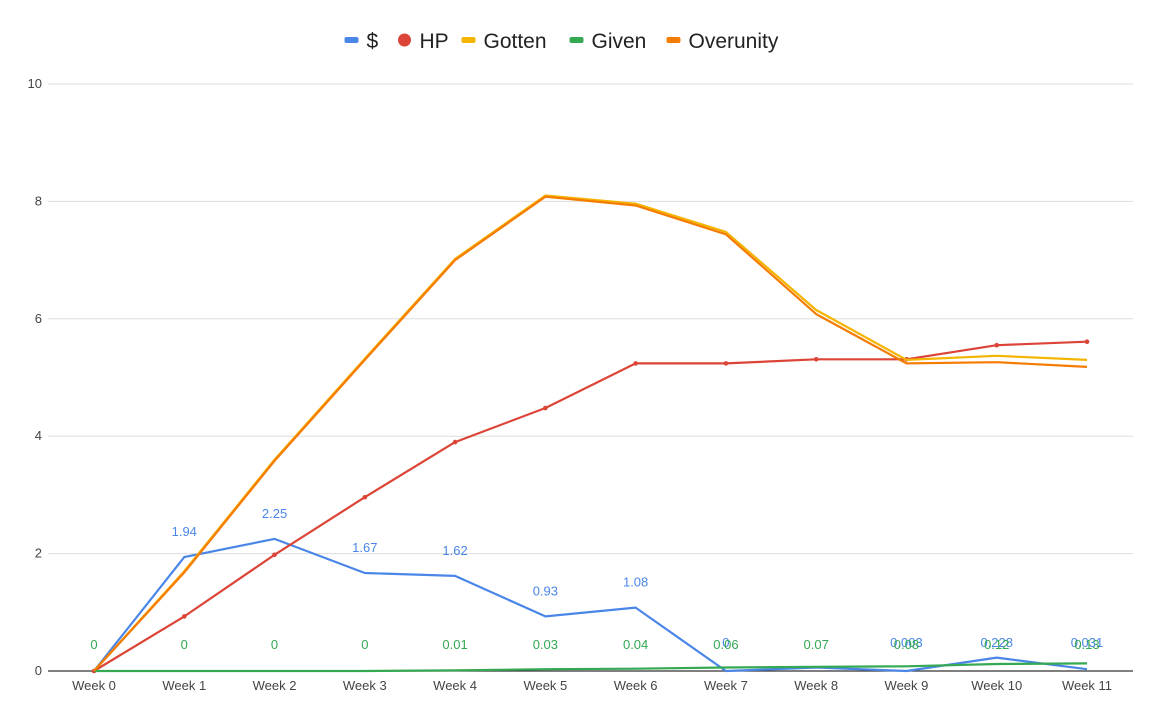 The width and height of the screenshot is (1153, 720). I want to click on x-tick-label: Week 4, so click(455, 685).